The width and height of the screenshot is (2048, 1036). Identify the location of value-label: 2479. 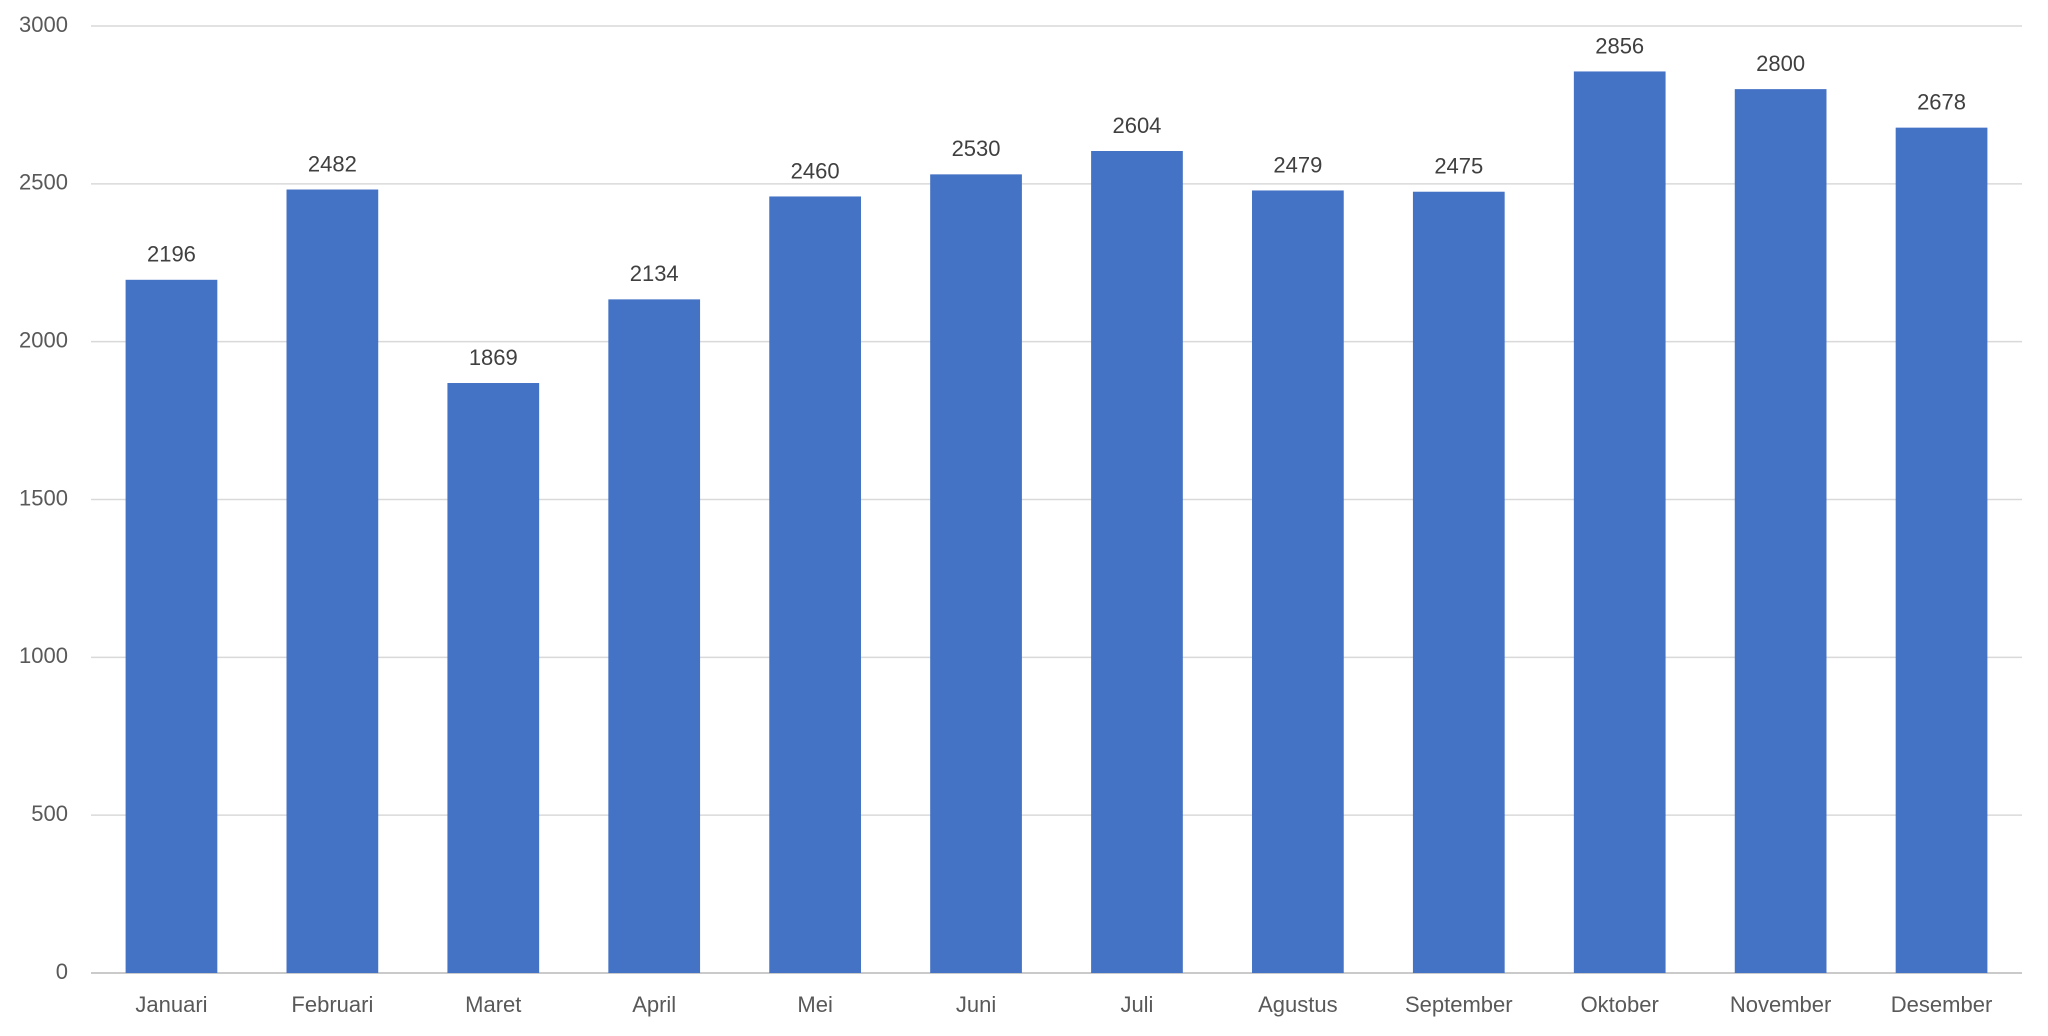
(1297, 164).